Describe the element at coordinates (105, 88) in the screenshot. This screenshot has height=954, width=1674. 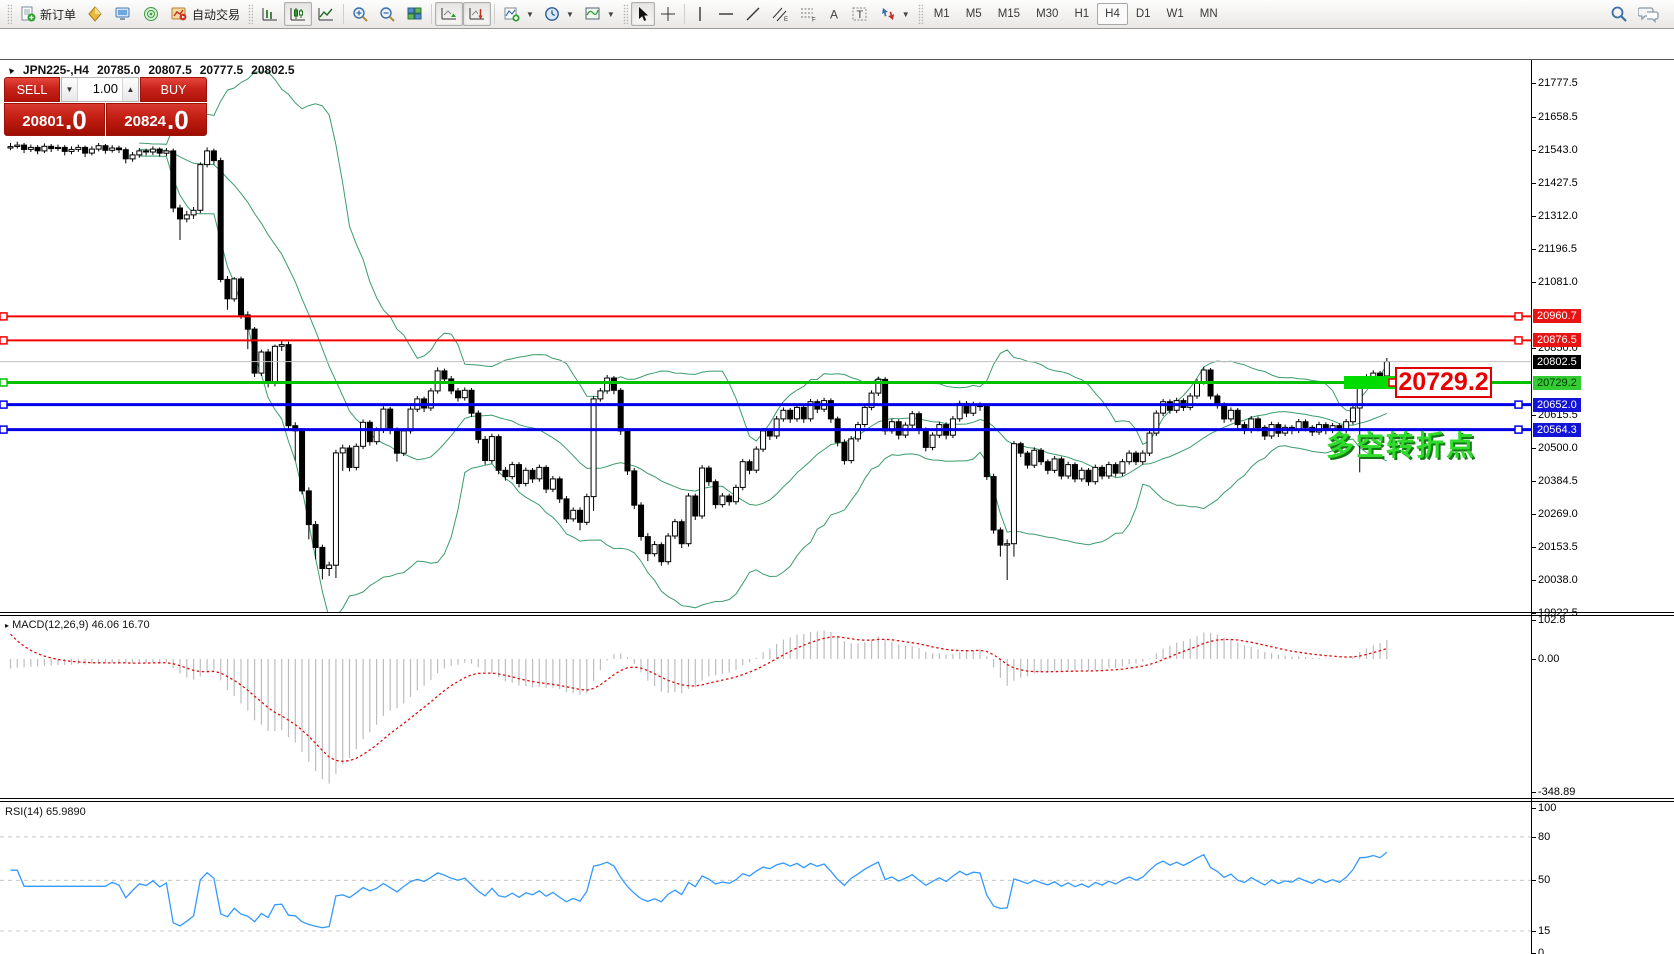
I see `volume-input: 1.00` at that location.